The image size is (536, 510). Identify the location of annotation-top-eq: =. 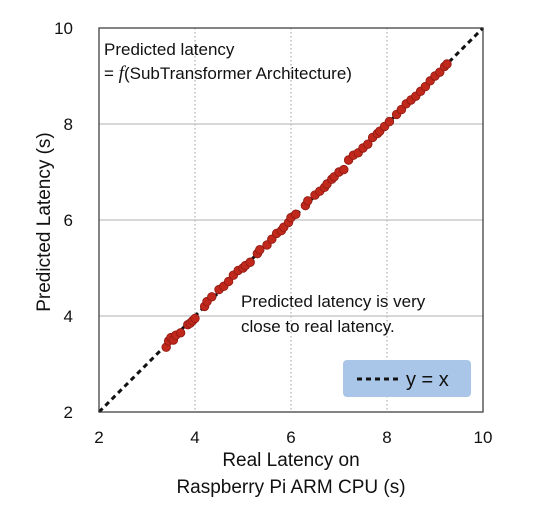
(111, 73).